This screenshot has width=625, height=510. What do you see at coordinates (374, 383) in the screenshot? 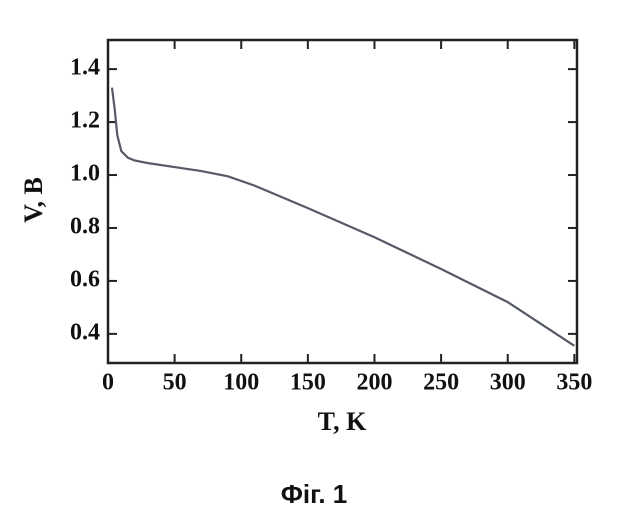
I see `x-tick-label: 200` at bounding box center [374, 383].